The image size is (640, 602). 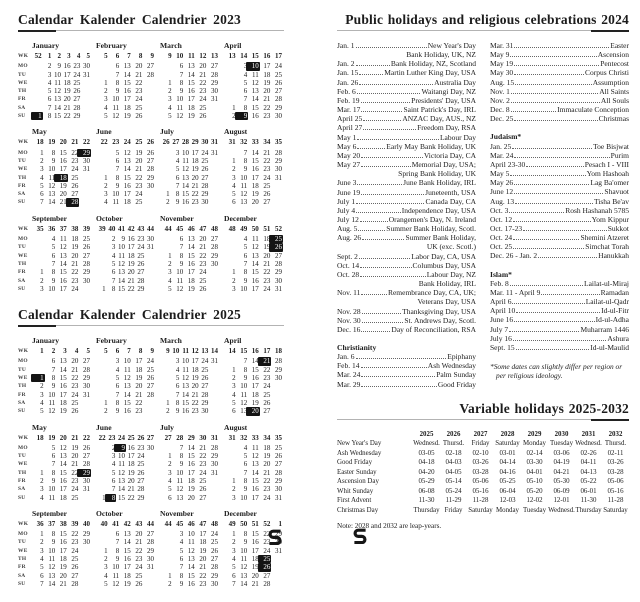 What do you see at coordinates (253, 481) in the screenshot?
I see `day-row-fr: 1 8 15 22 29` at bounding box center [253, 481].